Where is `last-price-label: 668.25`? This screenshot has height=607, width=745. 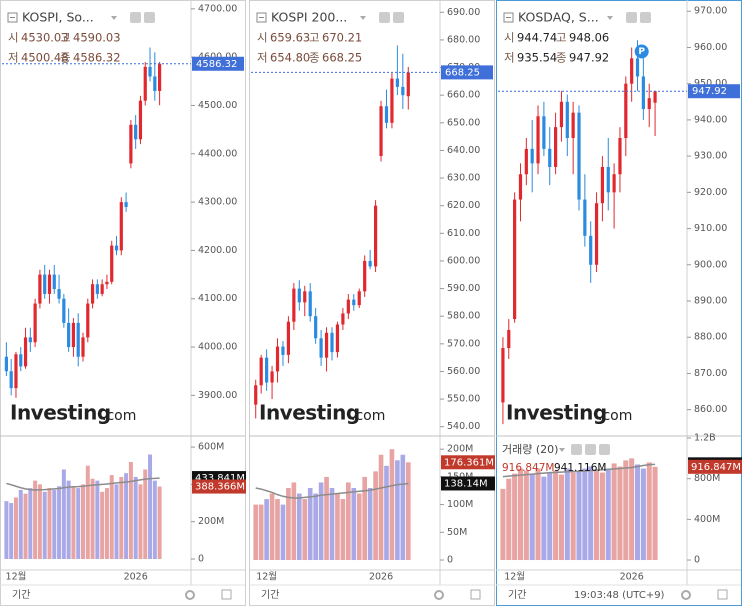
last-price-label: 668.25 is located at coordinates (462, 72).